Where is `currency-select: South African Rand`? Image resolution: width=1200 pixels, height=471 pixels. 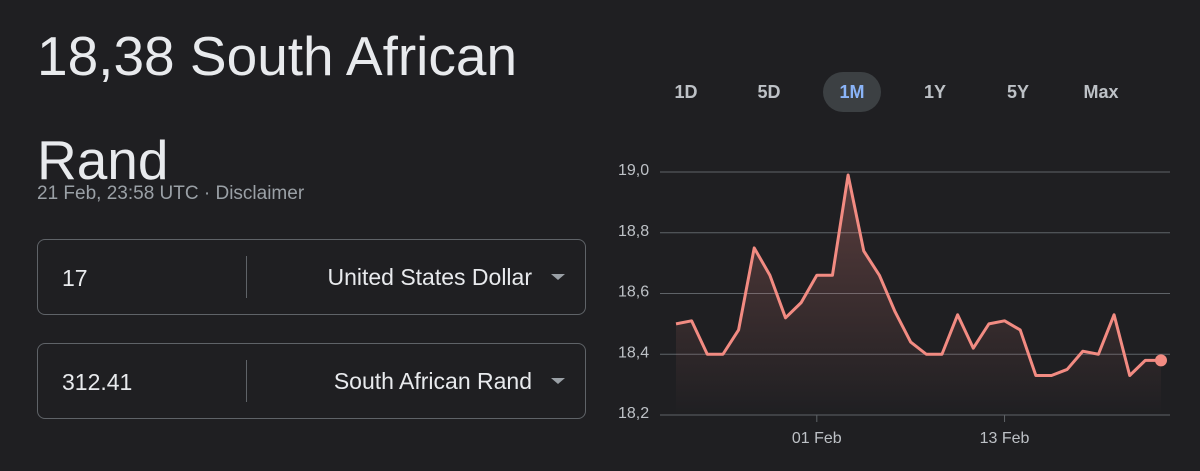 currency-select: South African Rand is located at coordinates (432, 381).